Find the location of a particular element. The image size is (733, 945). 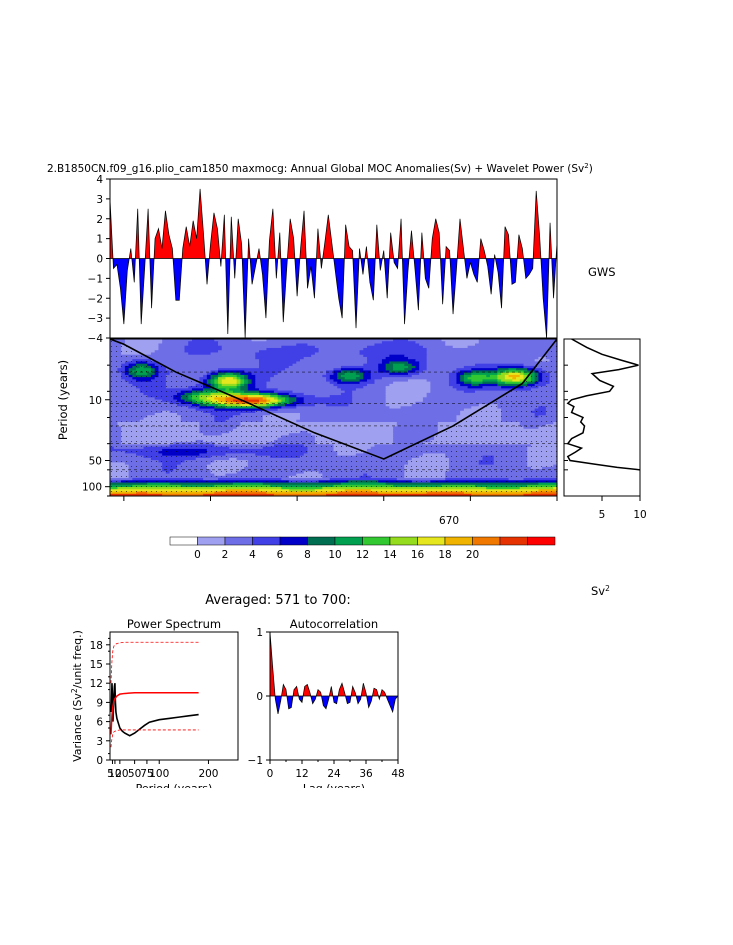

ytick-label: 12 is located at coordinates (96, 684).